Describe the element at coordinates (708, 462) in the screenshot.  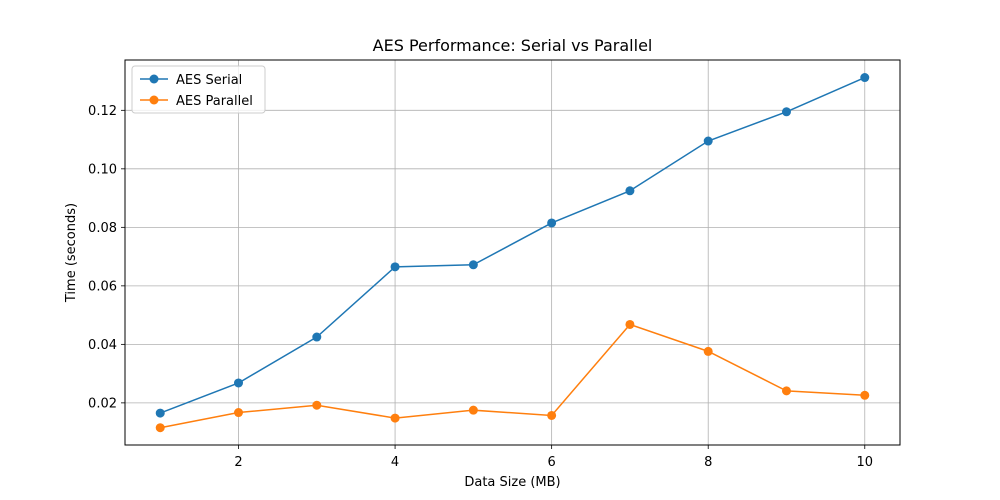
I see `x-tick-label: 8` at that location.